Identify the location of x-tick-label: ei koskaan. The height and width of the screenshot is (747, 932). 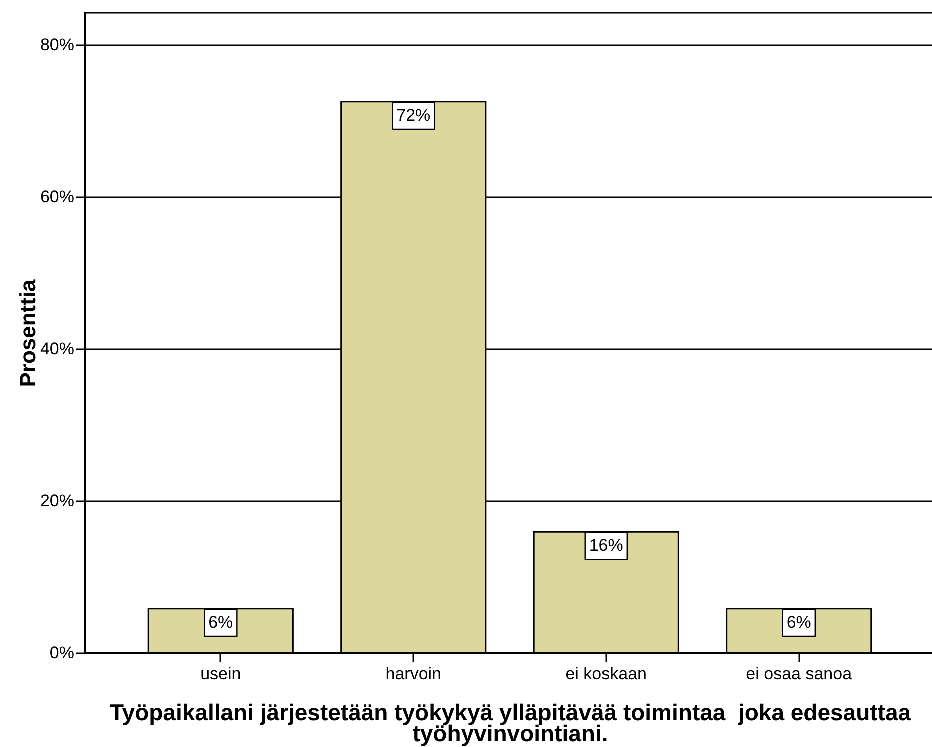
(607, 674).